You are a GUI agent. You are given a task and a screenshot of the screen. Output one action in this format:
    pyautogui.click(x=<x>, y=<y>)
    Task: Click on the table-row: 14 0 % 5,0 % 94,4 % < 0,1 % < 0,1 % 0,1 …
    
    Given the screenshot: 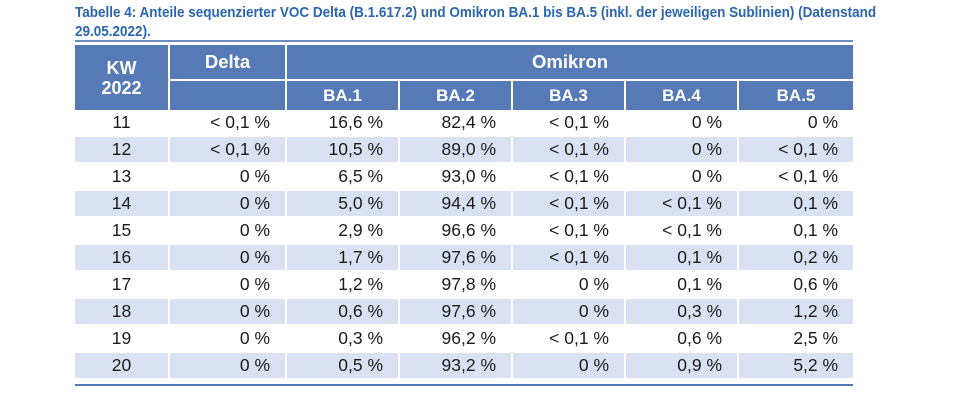 What is the action you would take?
    pyautogui.click(x=464, y=204)
    